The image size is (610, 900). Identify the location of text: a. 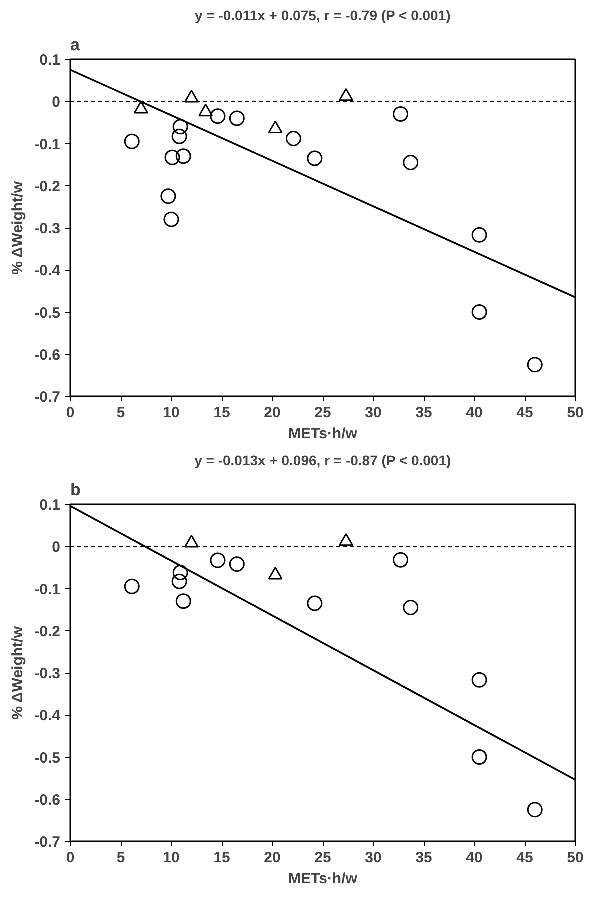
(75, 45).